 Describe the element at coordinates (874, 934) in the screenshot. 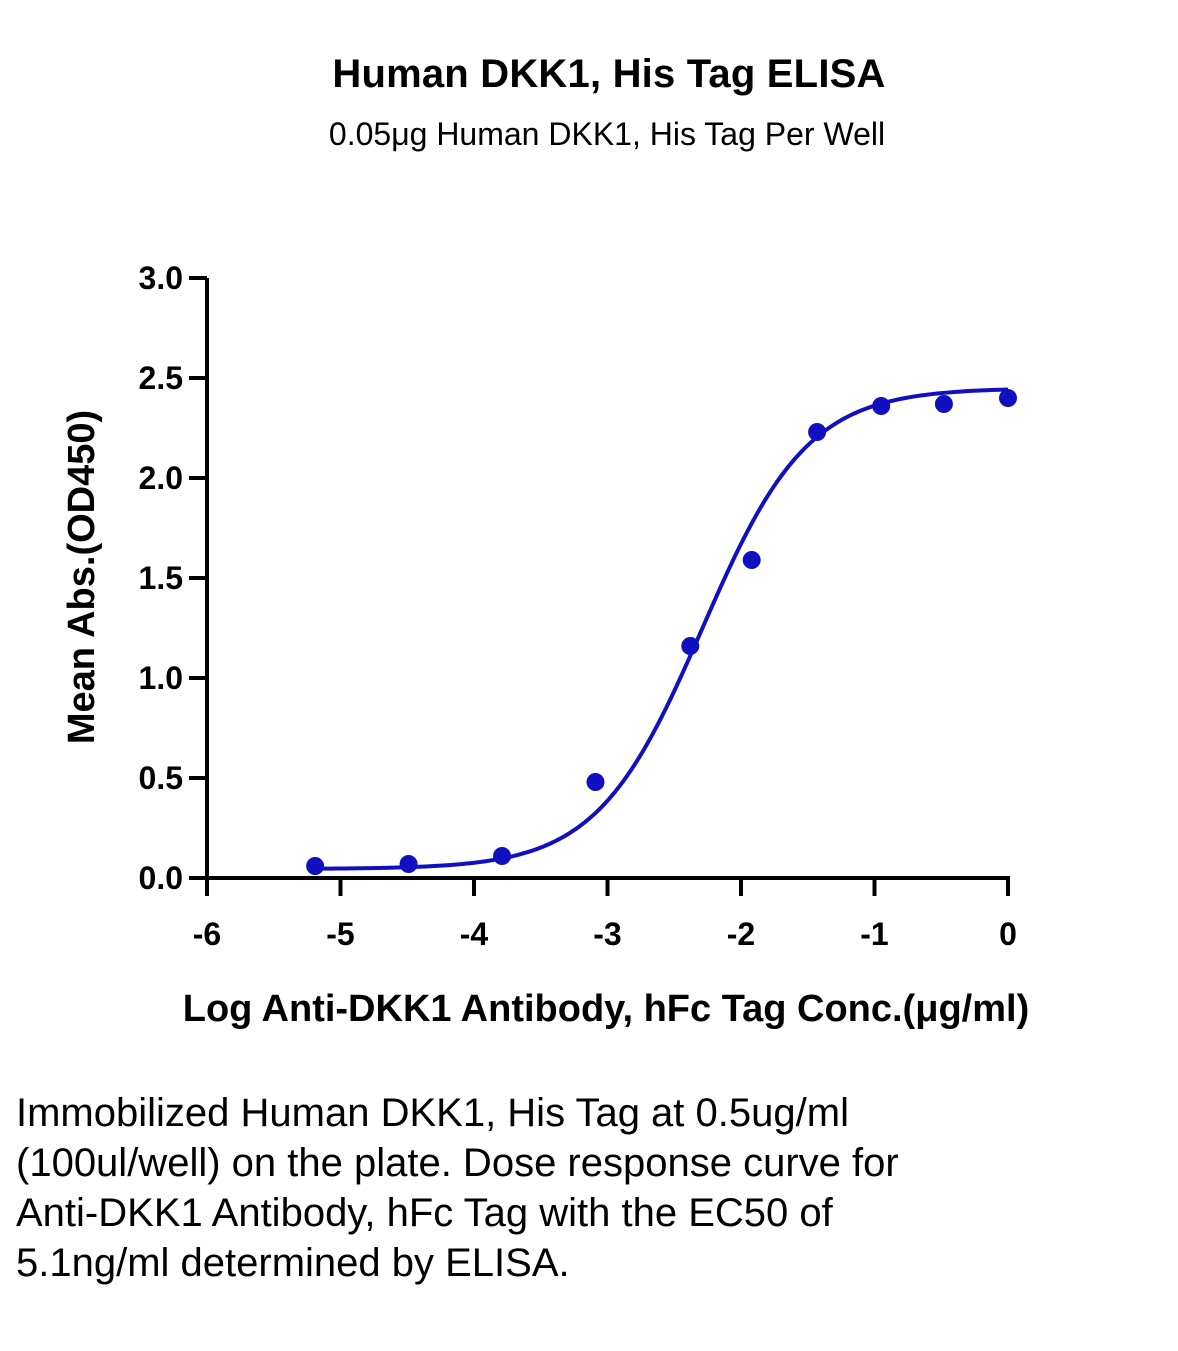

I see `x-tick-label: -1` at that location.